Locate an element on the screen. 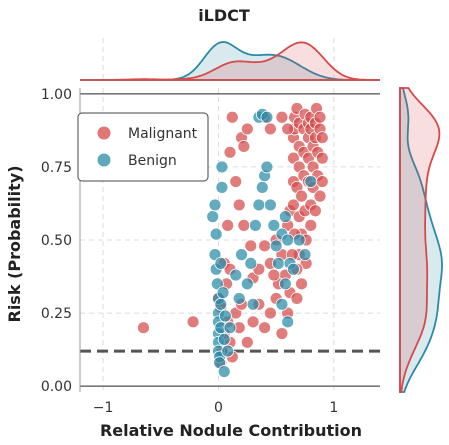 This screenshot has width=449, height=445. x-tick-label: 0 is located at coordinates (218, 408).